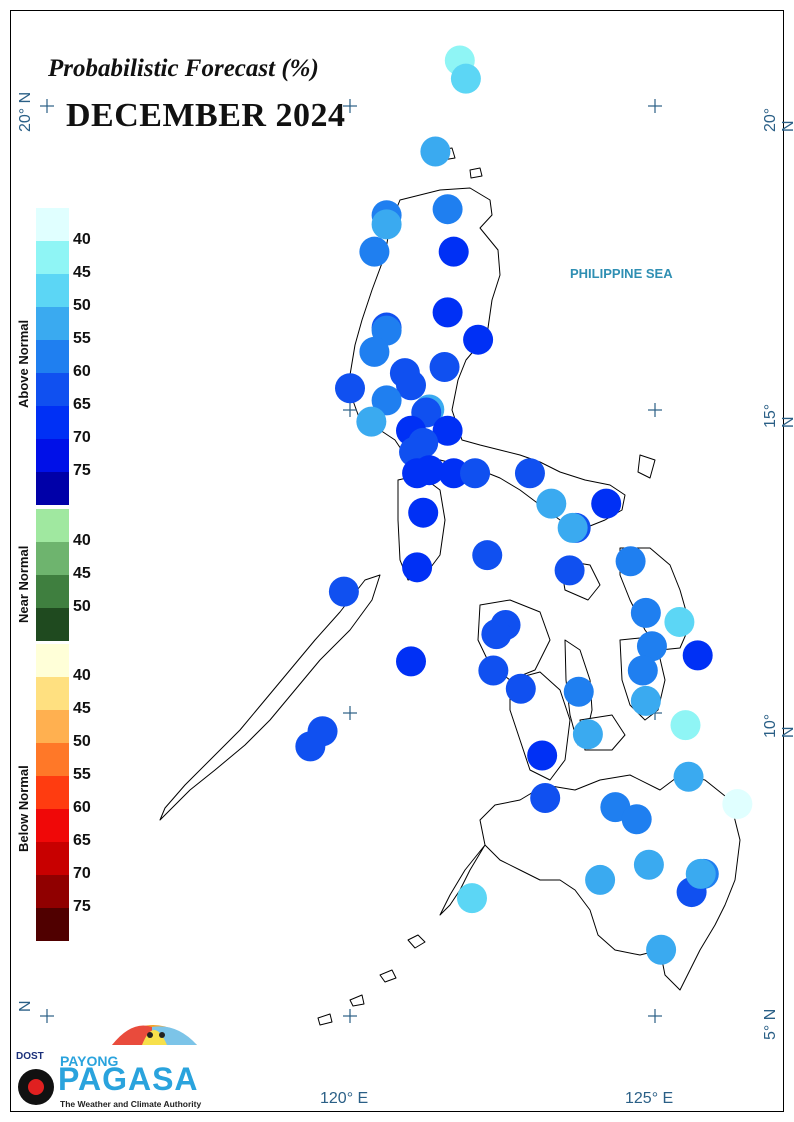 The width and height of the screenshot is (794, 1122). Describe the element at coordinates (89, 1061) in the screenshot. I see `payong-text: PAYONG` at that location.